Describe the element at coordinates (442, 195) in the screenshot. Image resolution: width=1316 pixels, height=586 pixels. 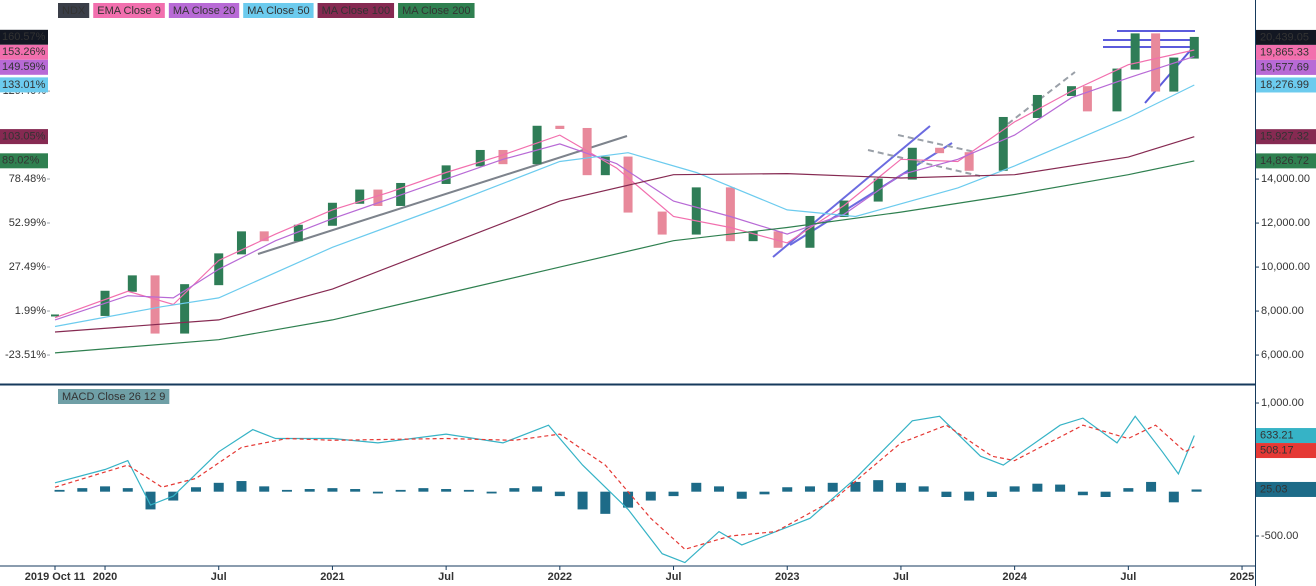
I see `trendline` at that location.